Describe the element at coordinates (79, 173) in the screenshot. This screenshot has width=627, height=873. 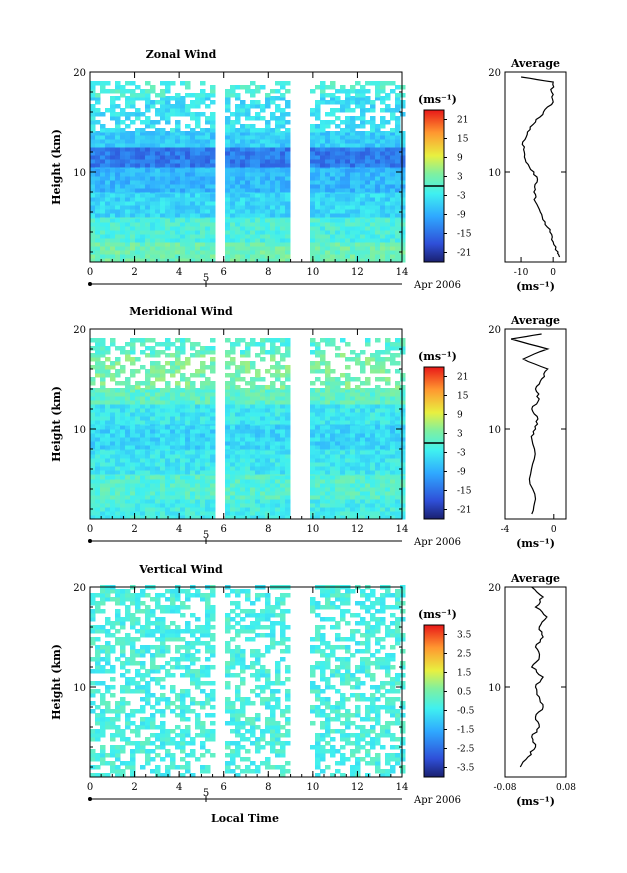
I see `y-tick-label: 10` at that location.